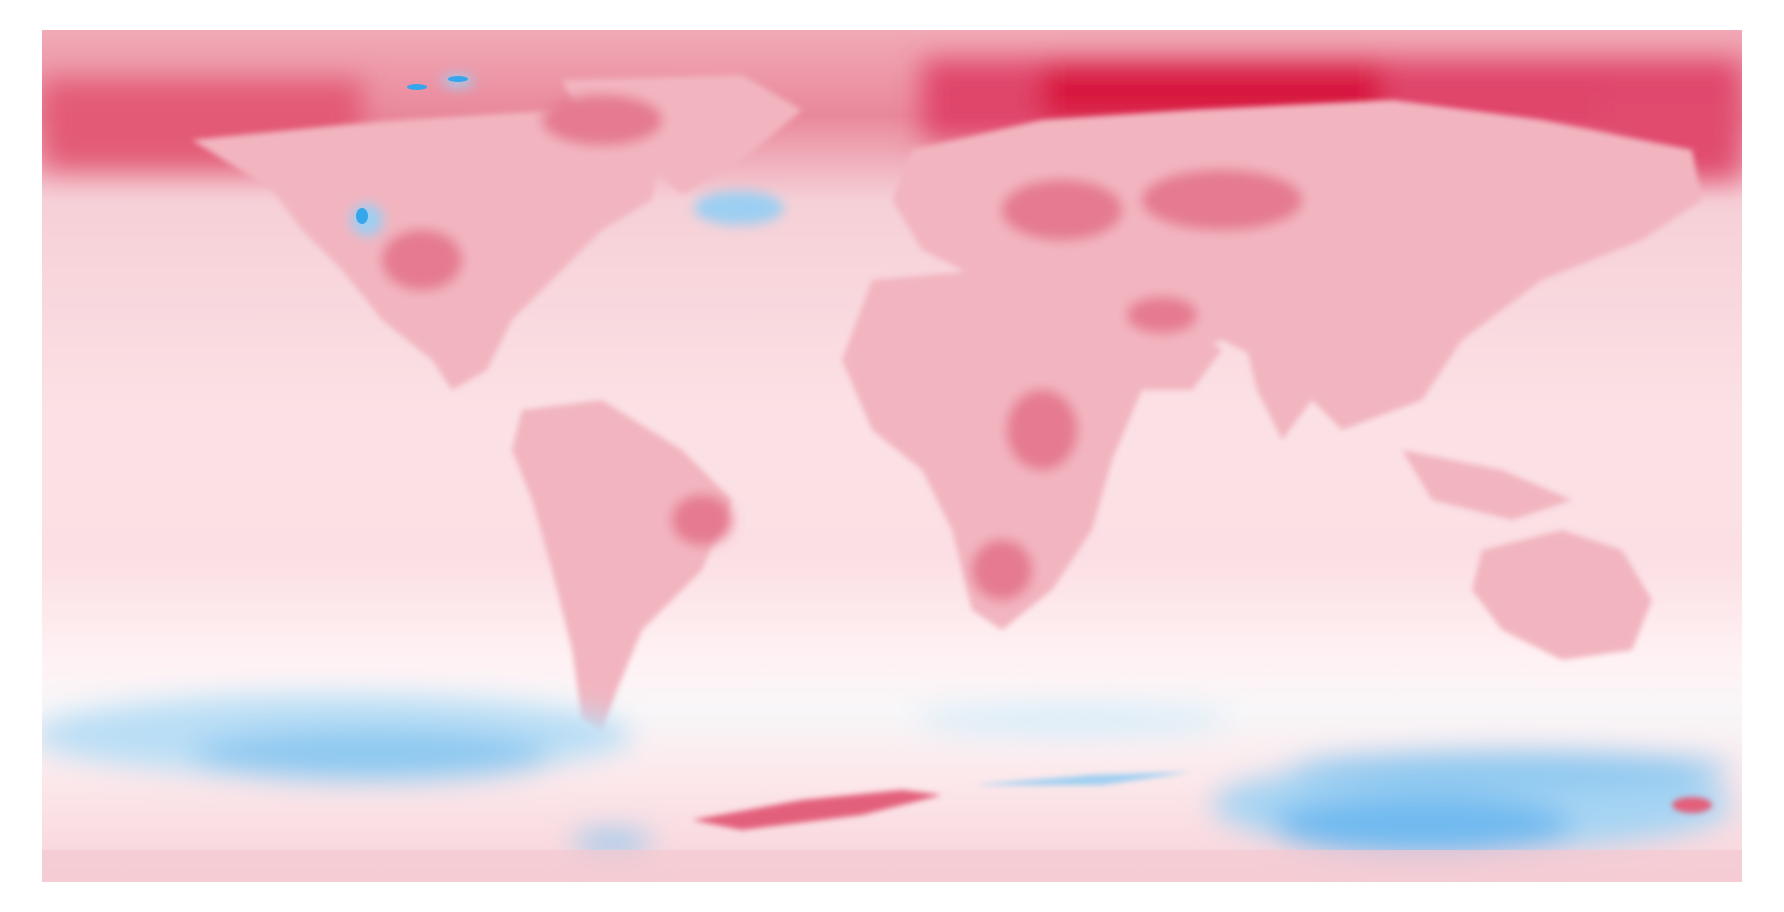  Describe the element at coordinates (622, 565) in the screenshot. I see `south-america` at that location.